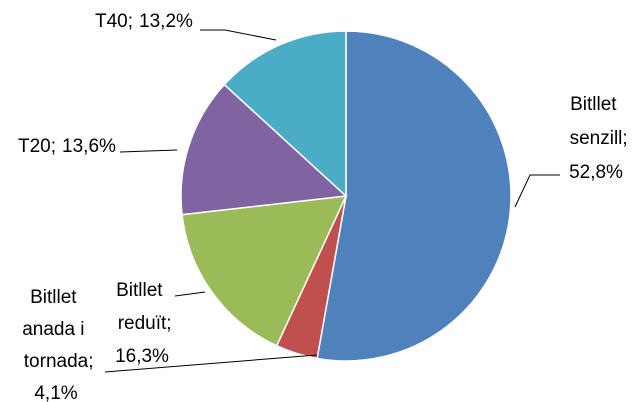  I want to click on category-line: anada i, so click(56, 329).